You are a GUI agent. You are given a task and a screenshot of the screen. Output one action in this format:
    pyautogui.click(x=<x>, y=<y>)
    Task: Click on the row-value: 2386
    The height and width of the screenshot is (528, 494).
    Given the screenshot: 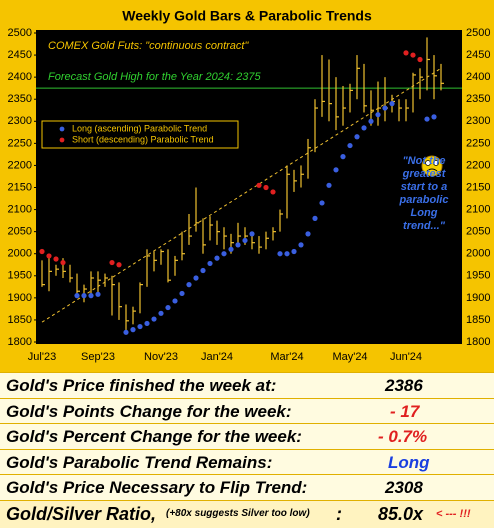 What is the action you would take?
    pyautogui.click(x=404, y=385)
    